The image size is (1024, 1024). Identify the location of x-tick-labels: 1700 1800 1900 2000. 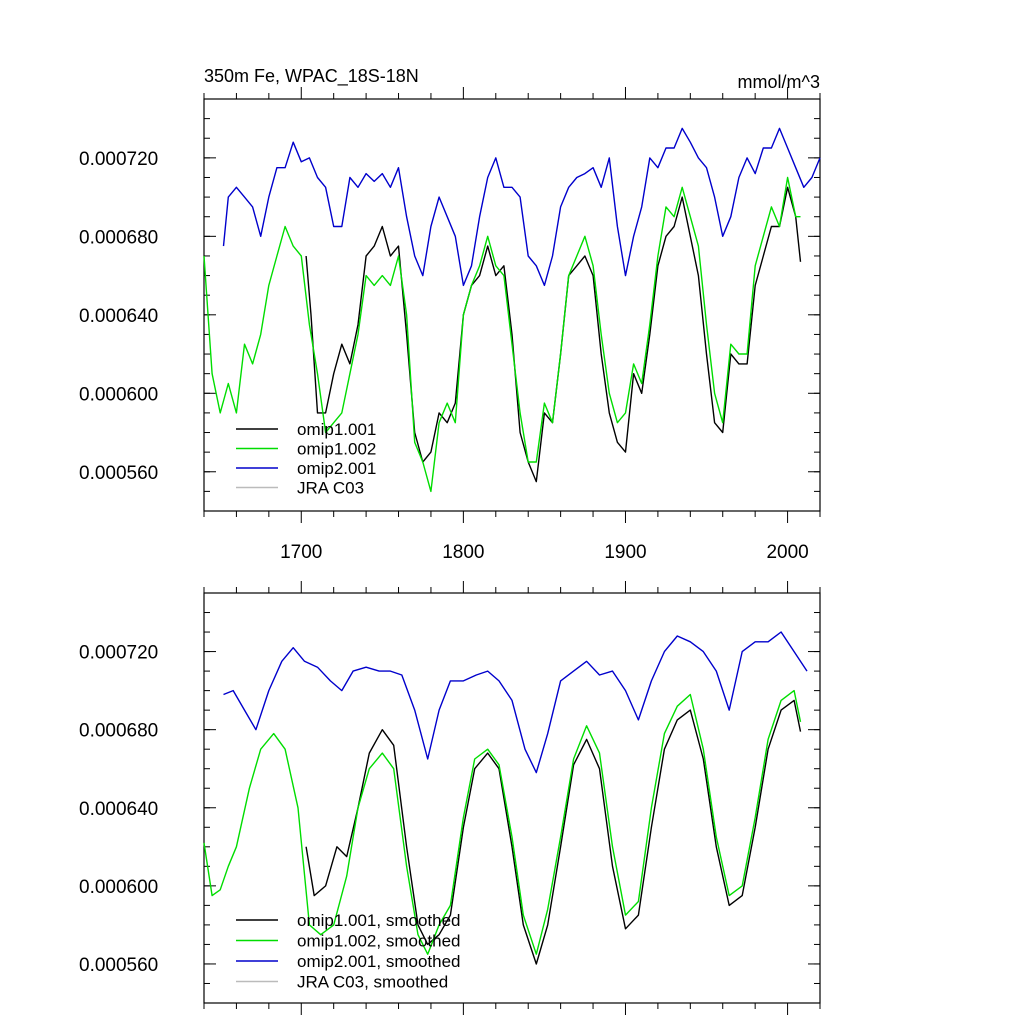
(544, 552).